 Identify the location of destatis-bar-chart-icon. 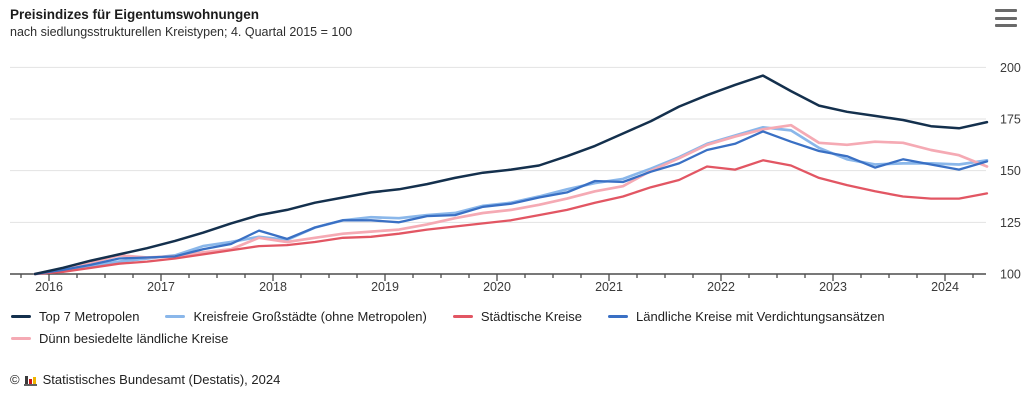
(30, 381).